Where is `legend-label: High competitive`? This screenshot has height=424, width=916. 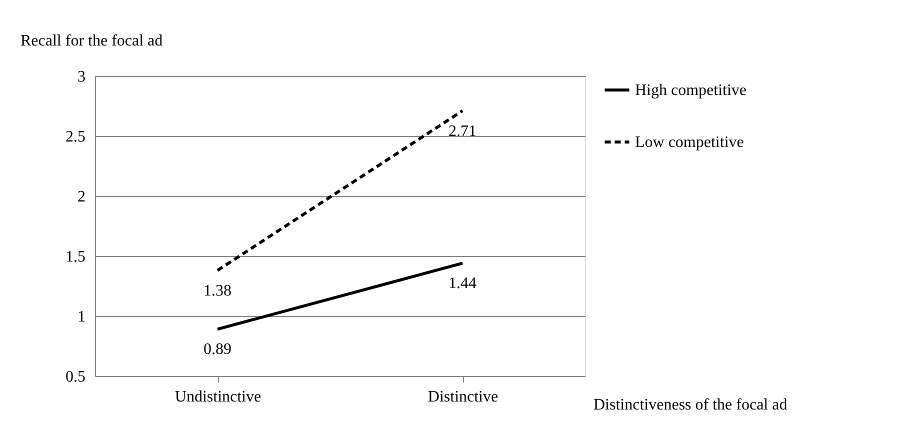
legend-label: High competitive is located at coordinates (691, 90).